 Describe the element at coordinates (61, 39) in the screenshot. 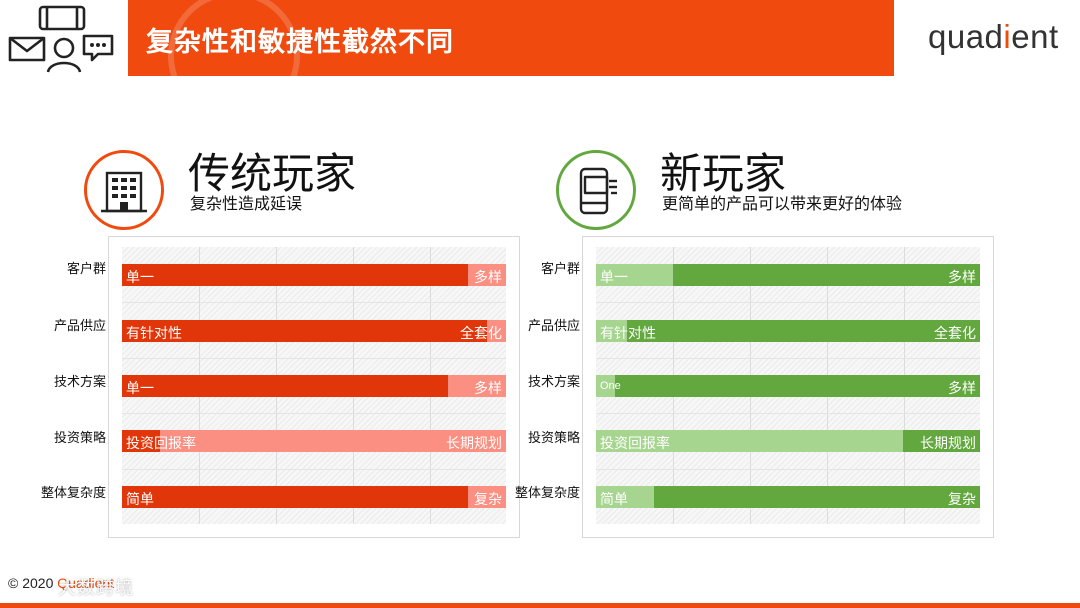

I see `communication-icons` at that location.